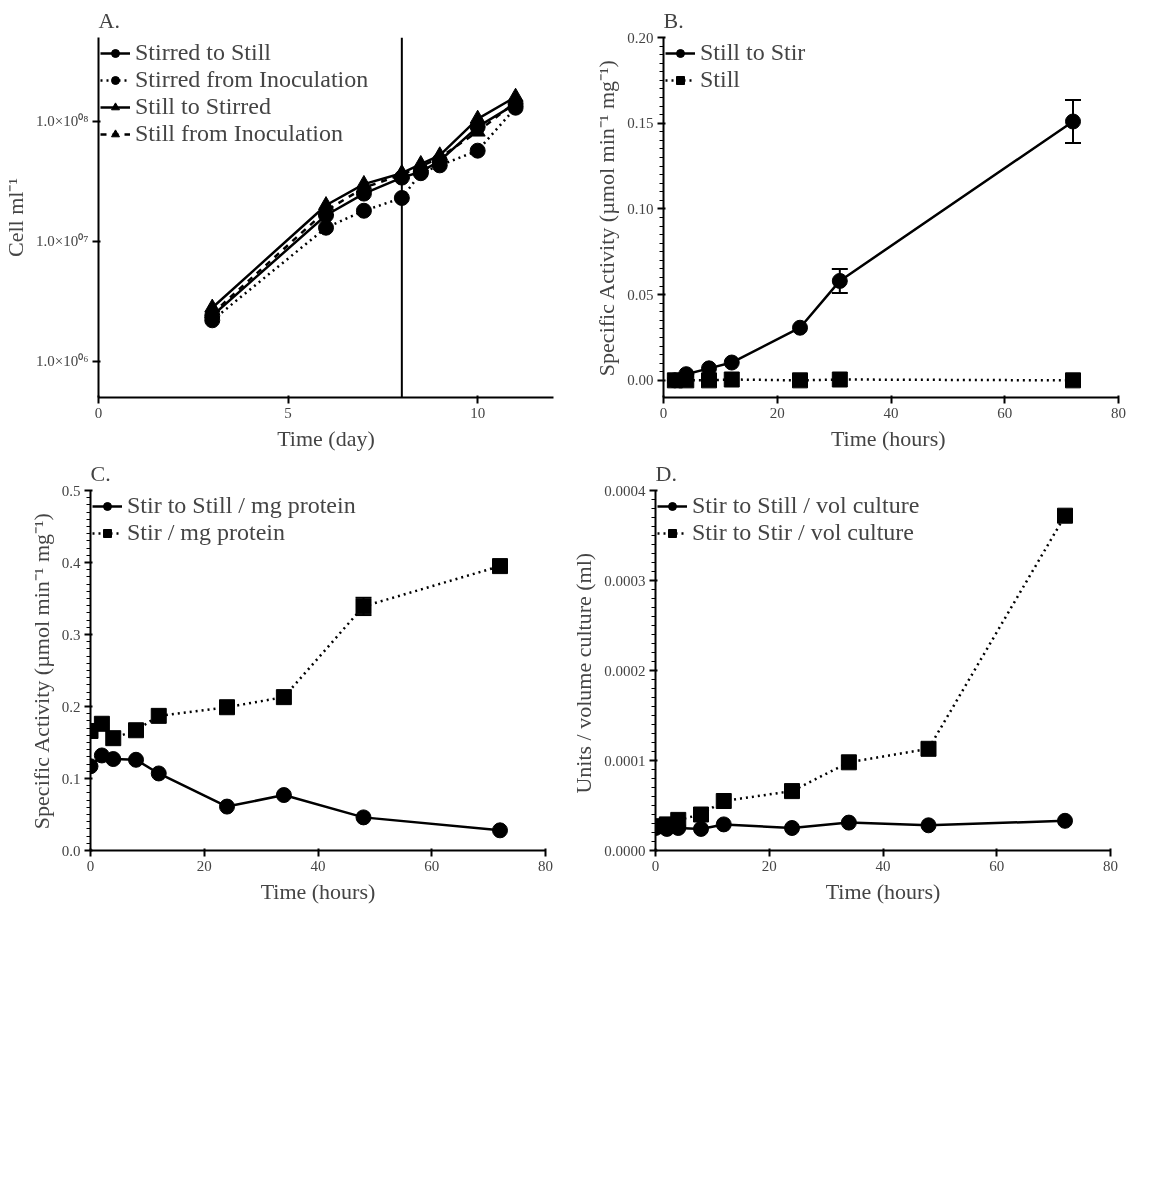  Describe the element at coordinates (71, 706) in the screenshot. I see `y-tick-label: 0.2` at that location.